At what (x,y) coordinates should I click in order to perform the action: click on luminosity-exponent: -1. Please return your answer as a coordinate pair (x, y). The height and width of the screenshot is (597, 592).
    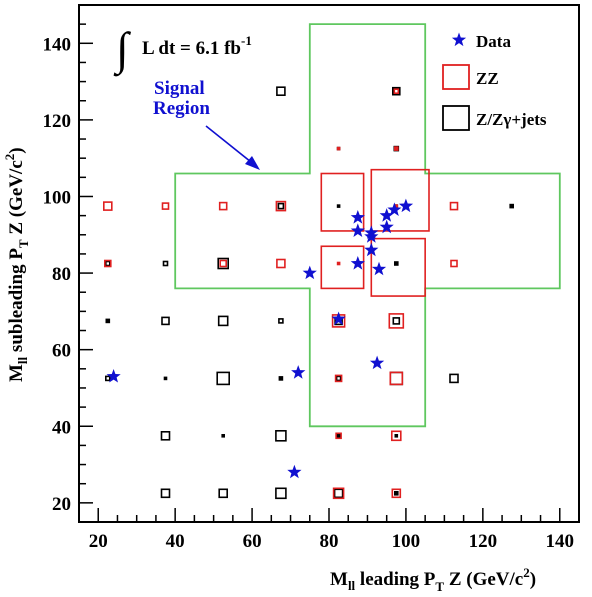
    Looking at the image, I should click on (246, 40).